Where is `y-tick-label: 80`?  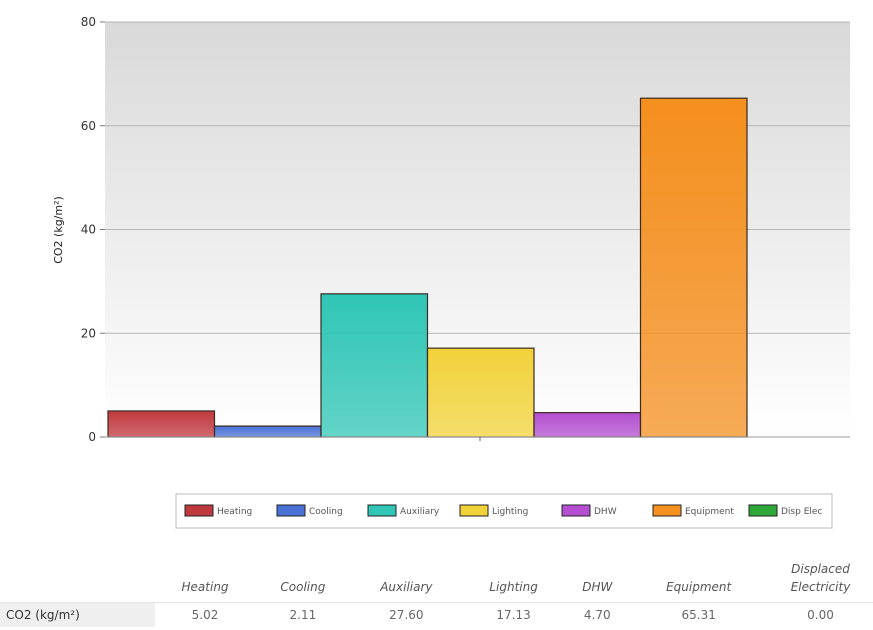
y-tick-label: 80 is located at coordinates (88, 22).